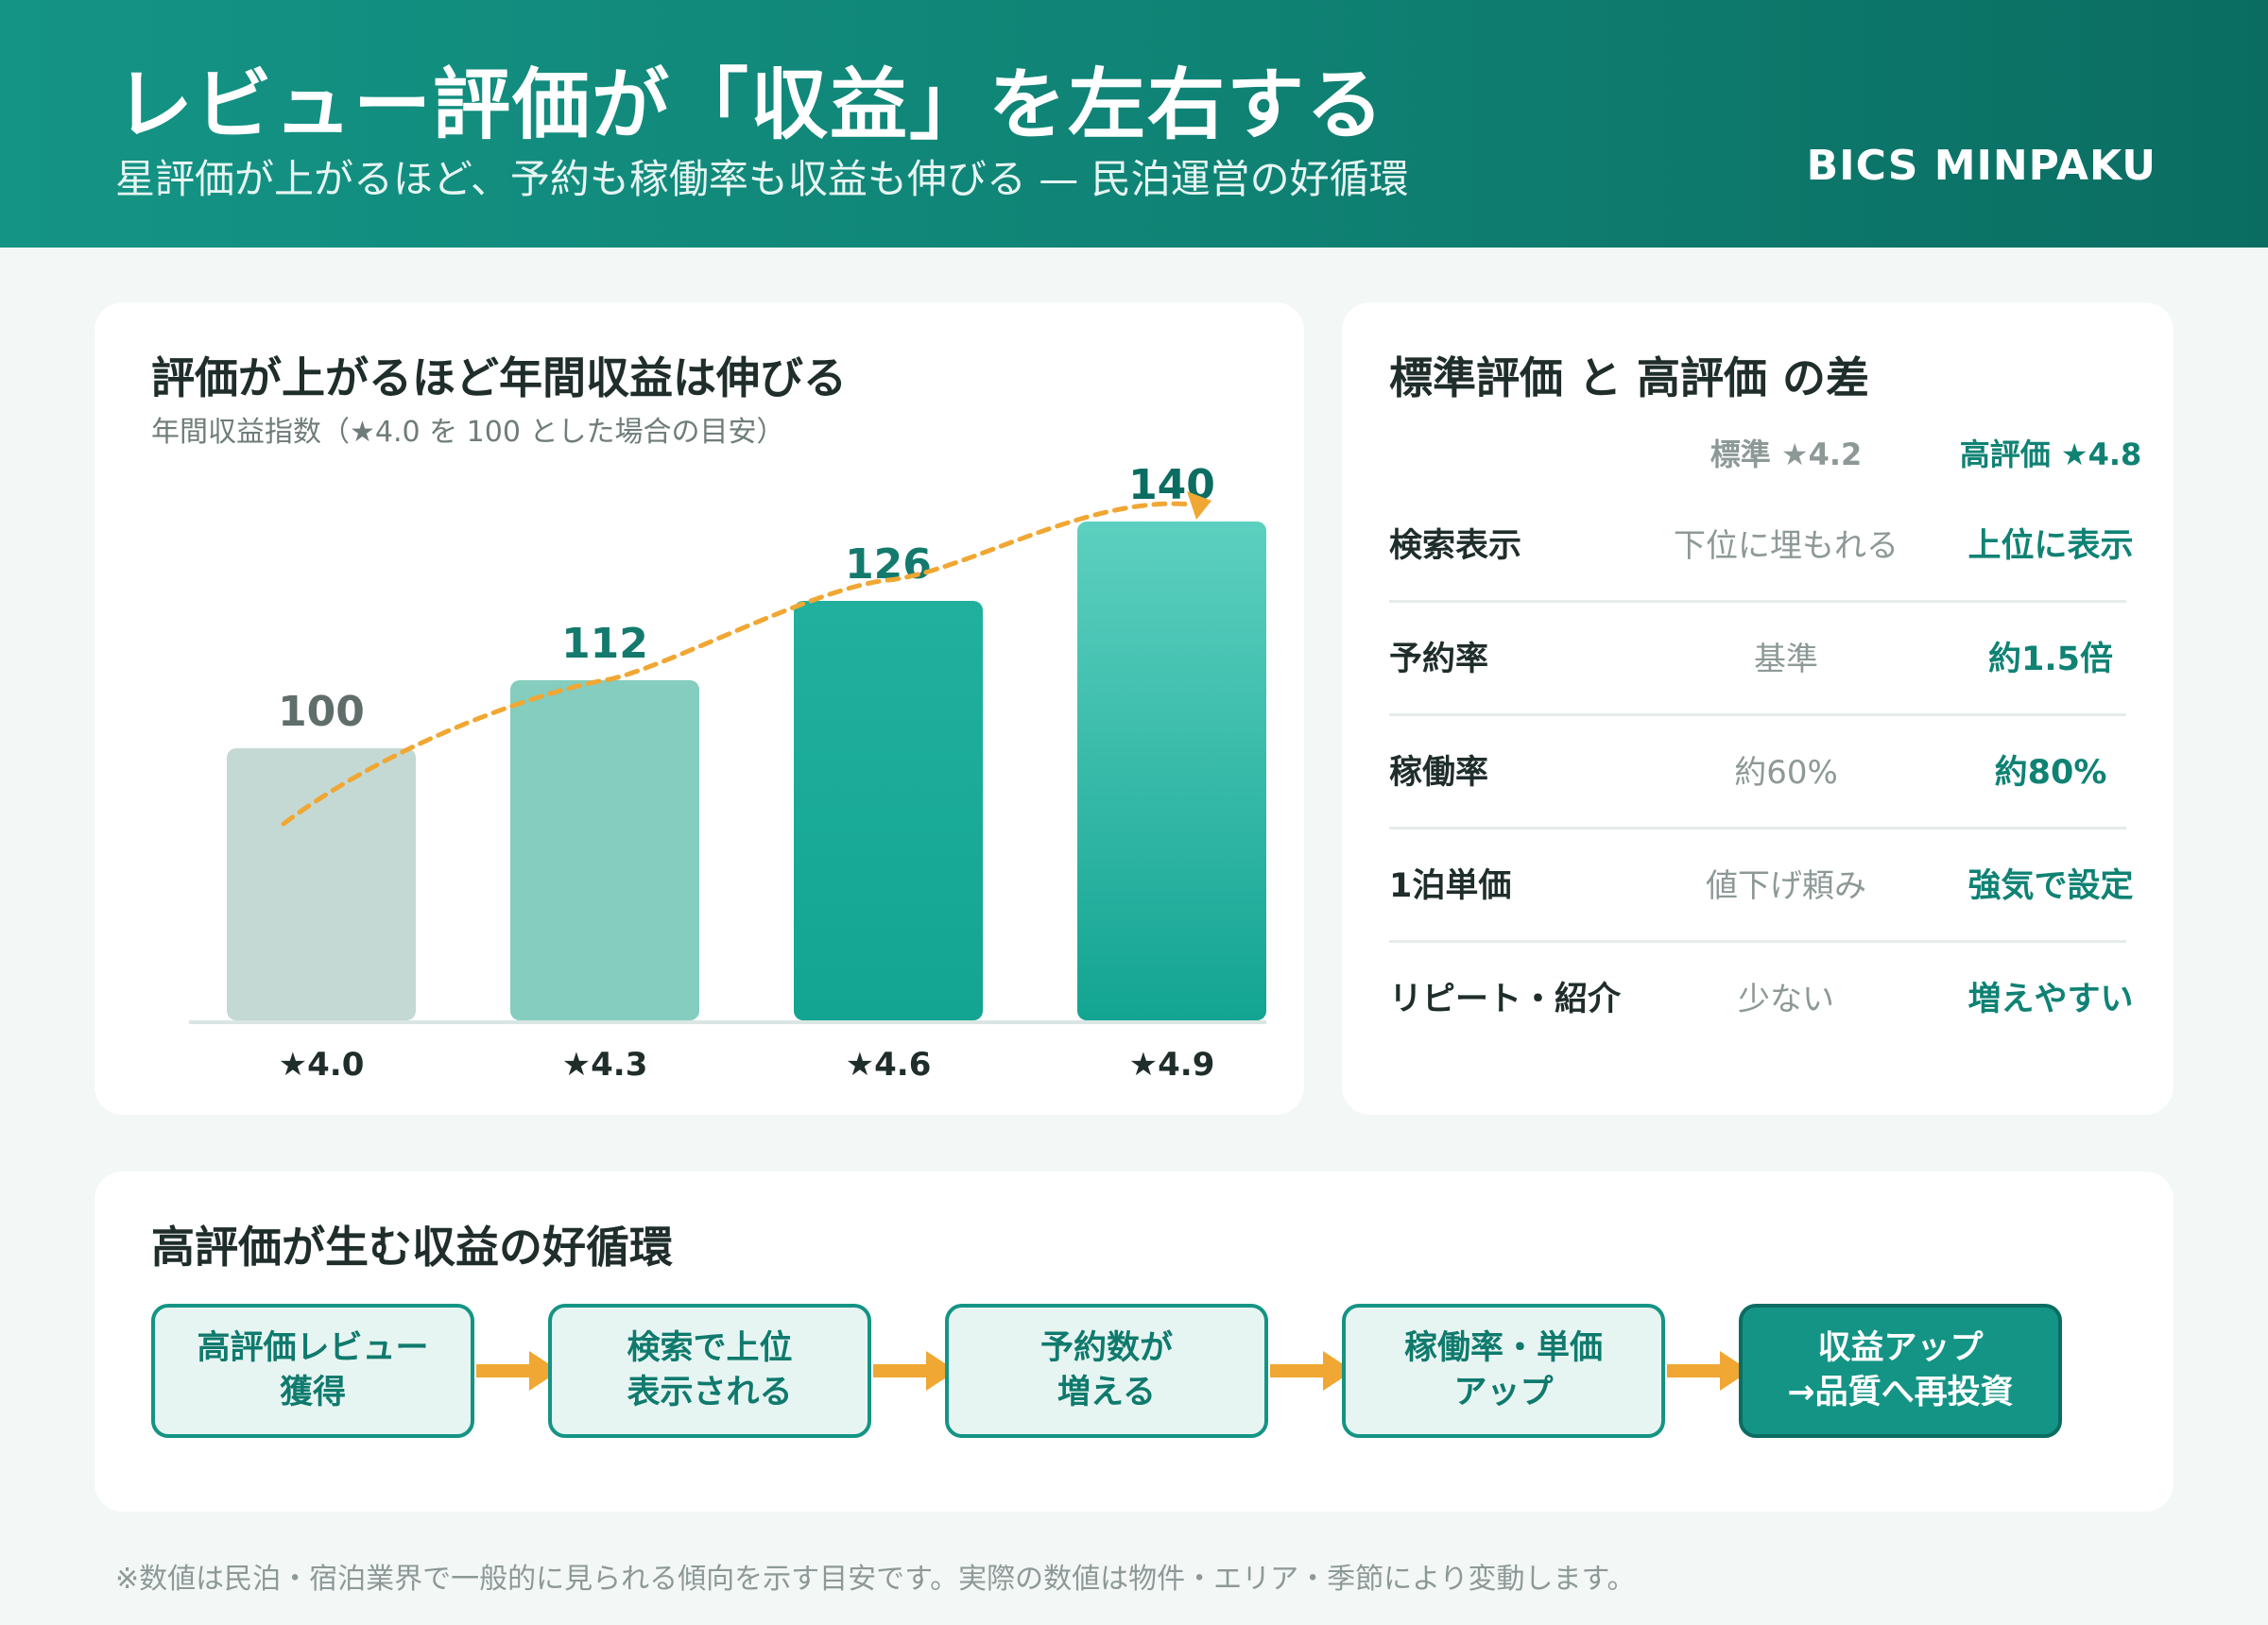  I want to click on cycle-step-high-reviews: 高評価レビュー 獲得, so click(312, 1371).